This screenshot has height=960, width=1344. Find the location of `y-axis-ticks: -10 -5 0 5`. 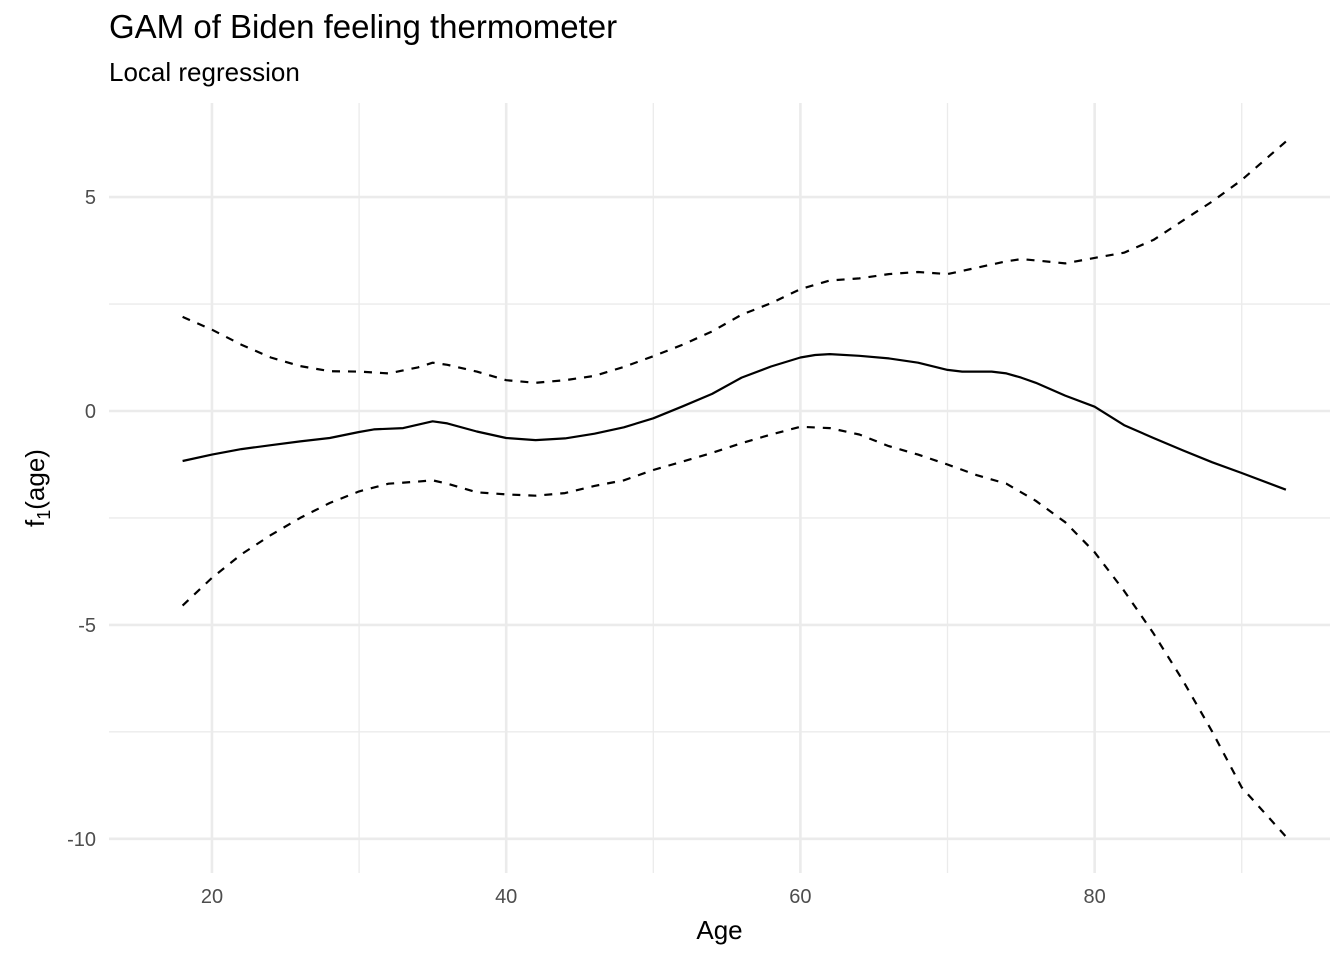

y-axis-ticks: -10 -5 0 5 is located at coordinates (81, 519).